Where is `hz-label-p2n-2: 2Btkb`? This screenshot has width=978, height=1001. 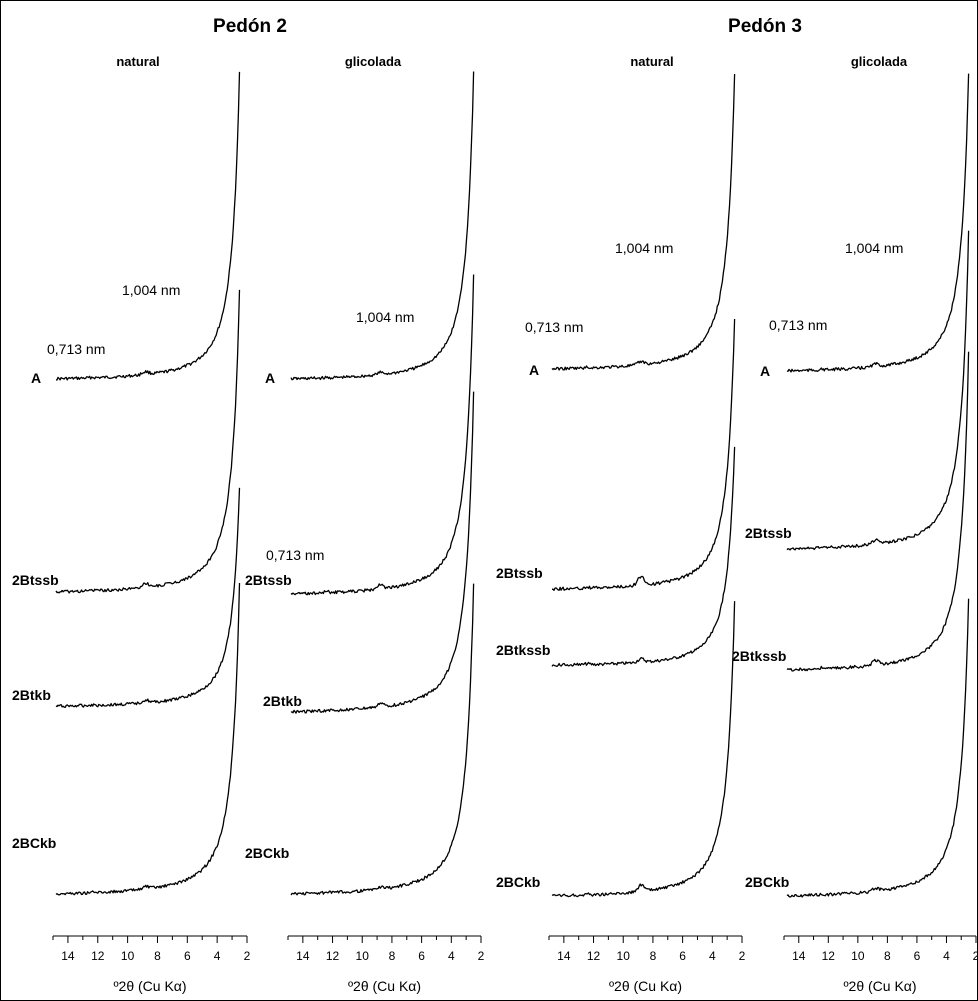
hz-label-p2n-2: 2Btkb is located at coordinates (31, 695).